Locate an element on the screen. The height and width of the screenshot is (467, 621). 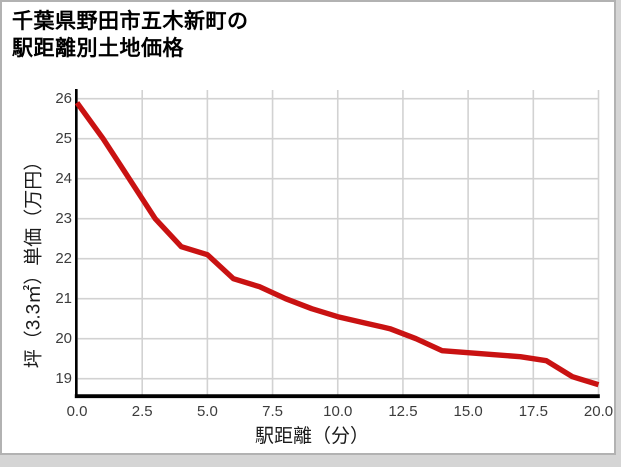
y-tick-label: 25 is located at coordinates (63, 138).